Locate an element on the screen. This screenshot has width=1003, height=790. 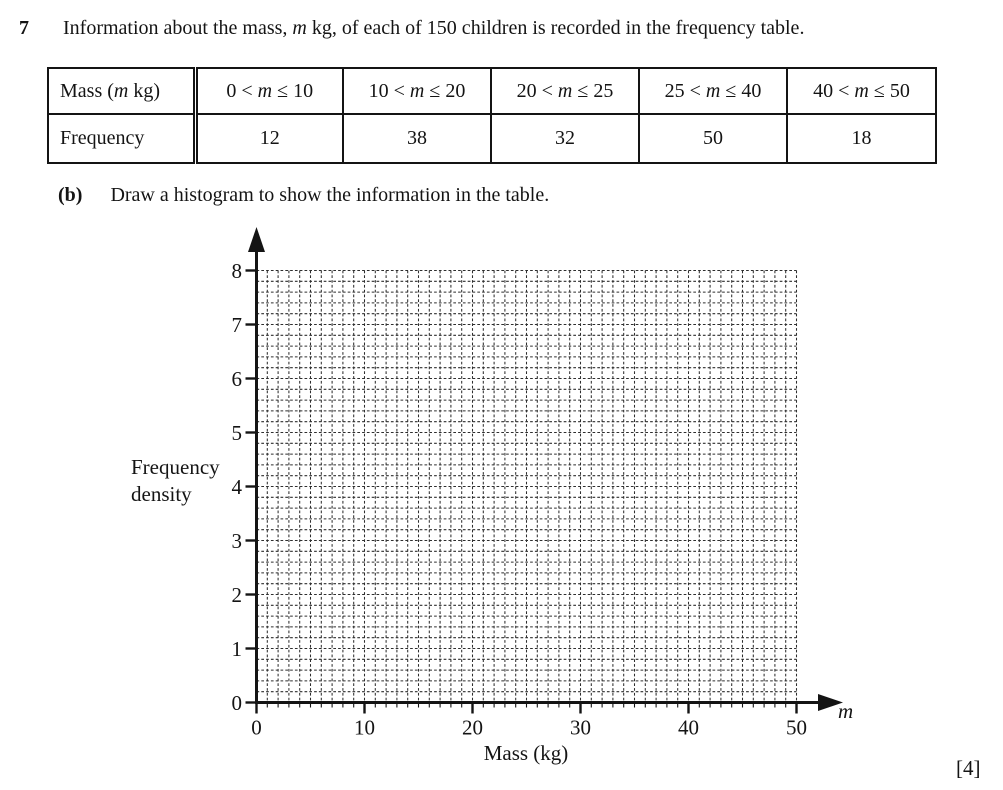
y-tick-label: 1 is located at coordinates (237, 649).